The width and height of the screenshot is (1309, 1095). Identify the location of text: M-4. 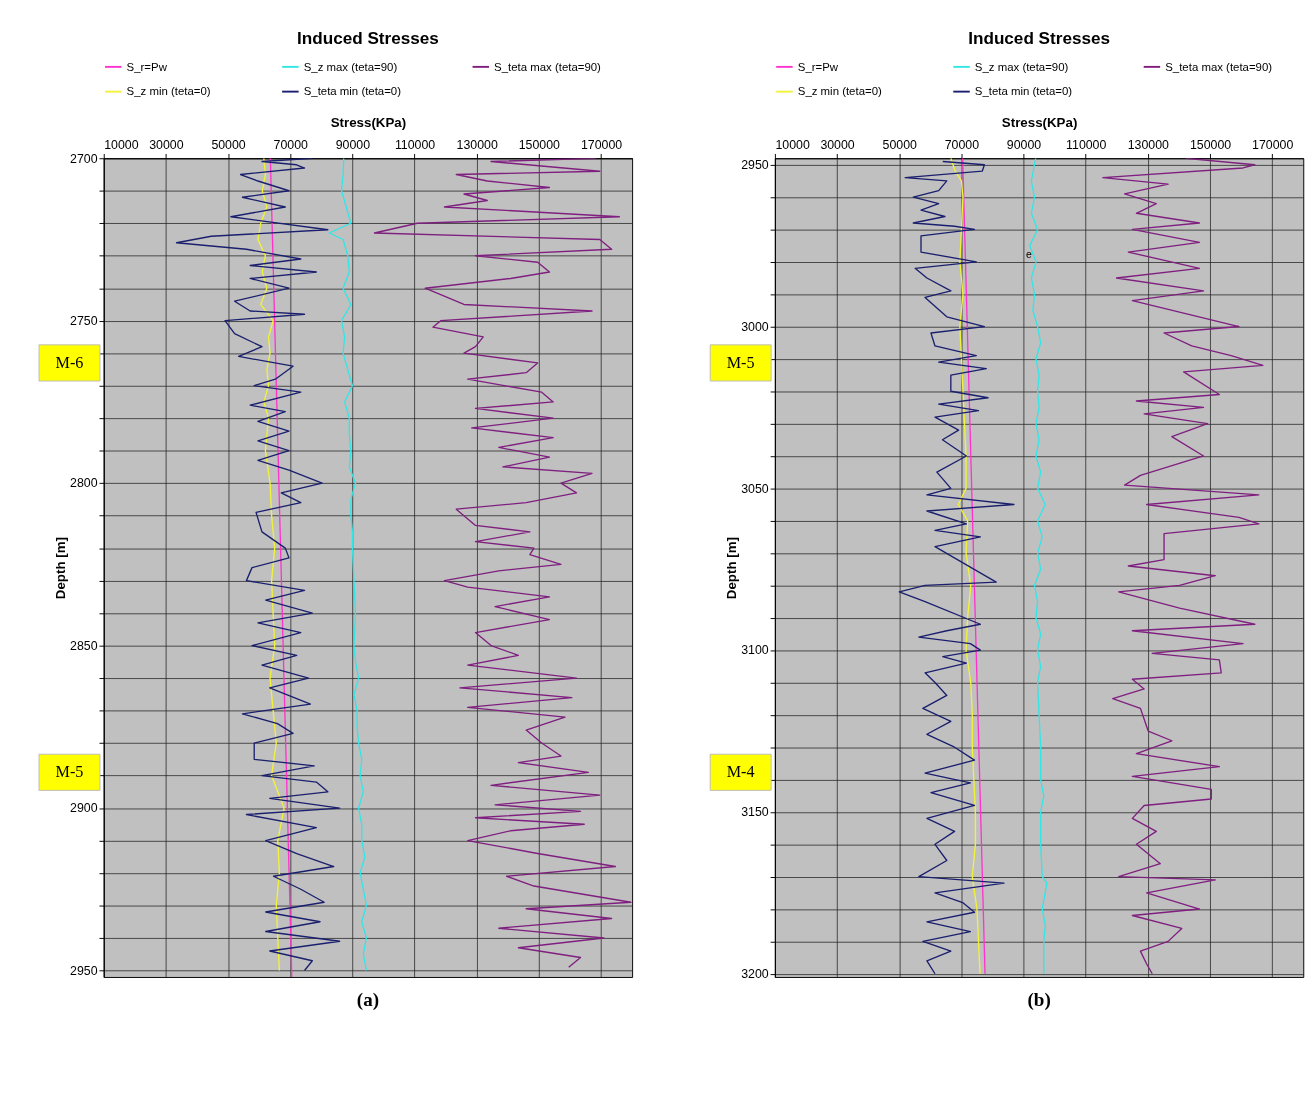
(740, 772).